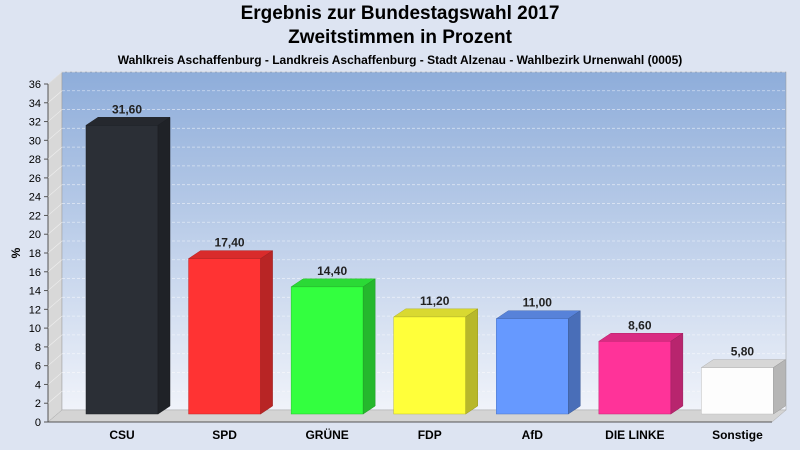  Describe the element at coordinates (400, 37) in the screenshot. I see `chart-subtitle: Zweitstimmen in Prozent` at that location.